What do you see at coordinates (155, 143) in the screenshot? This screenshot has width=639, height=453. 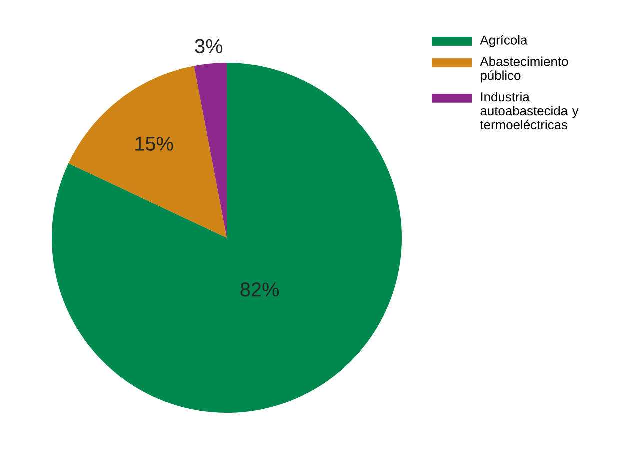 I see `data-label: 15%` at bounding box center [155, 143].